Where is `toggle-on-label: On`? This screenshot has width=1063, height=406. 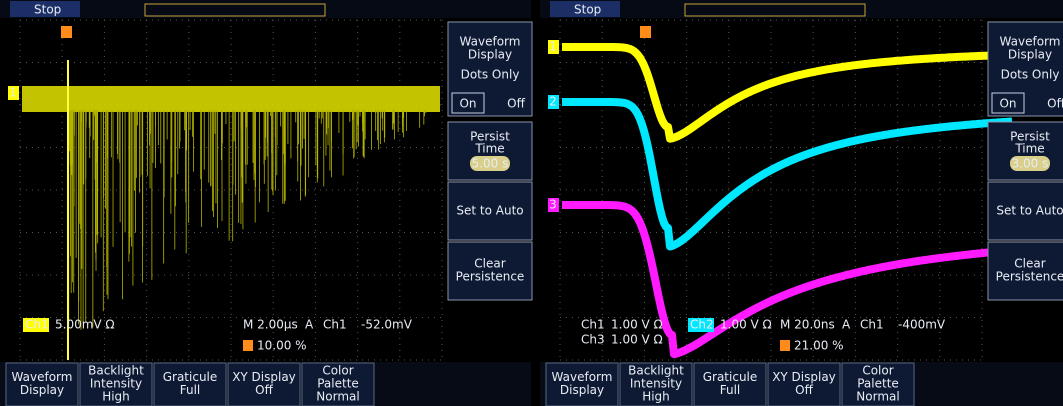
toggle-on-label: On is located at coordinates (1007, 104).